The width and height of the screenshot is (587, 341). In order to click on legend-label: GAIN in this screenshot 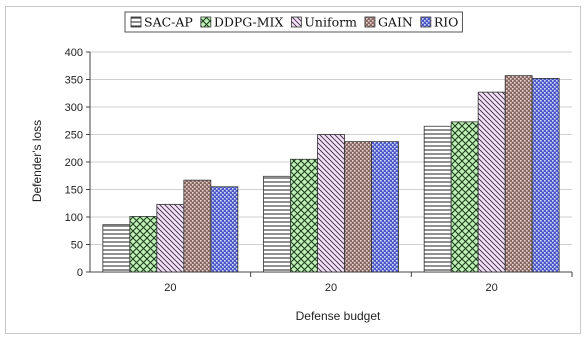, I will do `click(395, 22)`.